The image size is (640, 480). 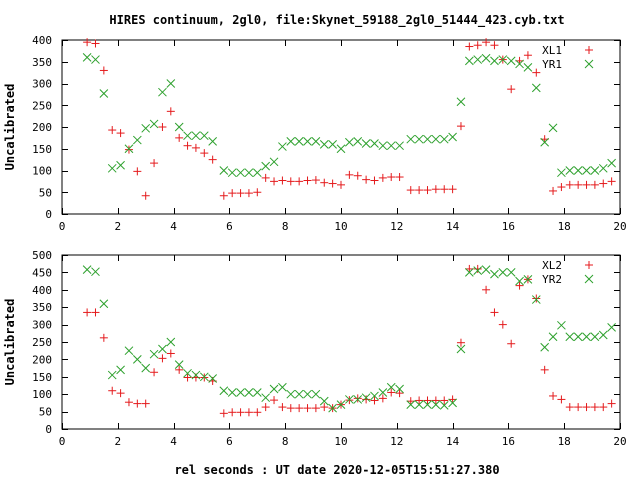 What do you see at coordinates (117, 441) in the screenshot?
I see `lower-x-tick-label: 2` at bounding box center [117, 441].